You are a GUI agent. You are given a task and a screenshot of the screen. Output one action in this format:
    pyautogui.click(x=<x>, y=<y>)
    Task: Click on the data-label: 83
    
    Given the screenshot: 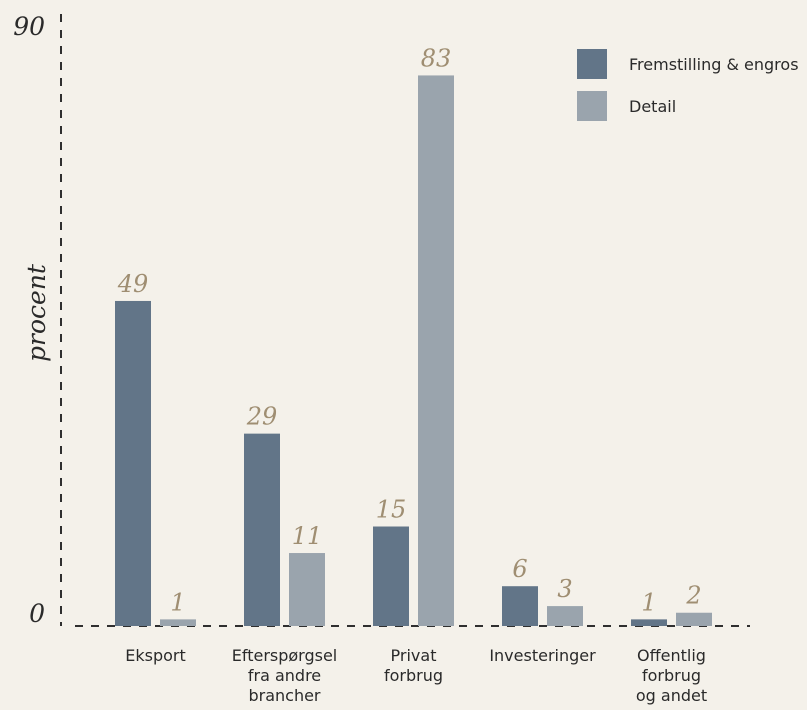 What is the action you would take?
    pyautogui.click(x=436, y=58)
    